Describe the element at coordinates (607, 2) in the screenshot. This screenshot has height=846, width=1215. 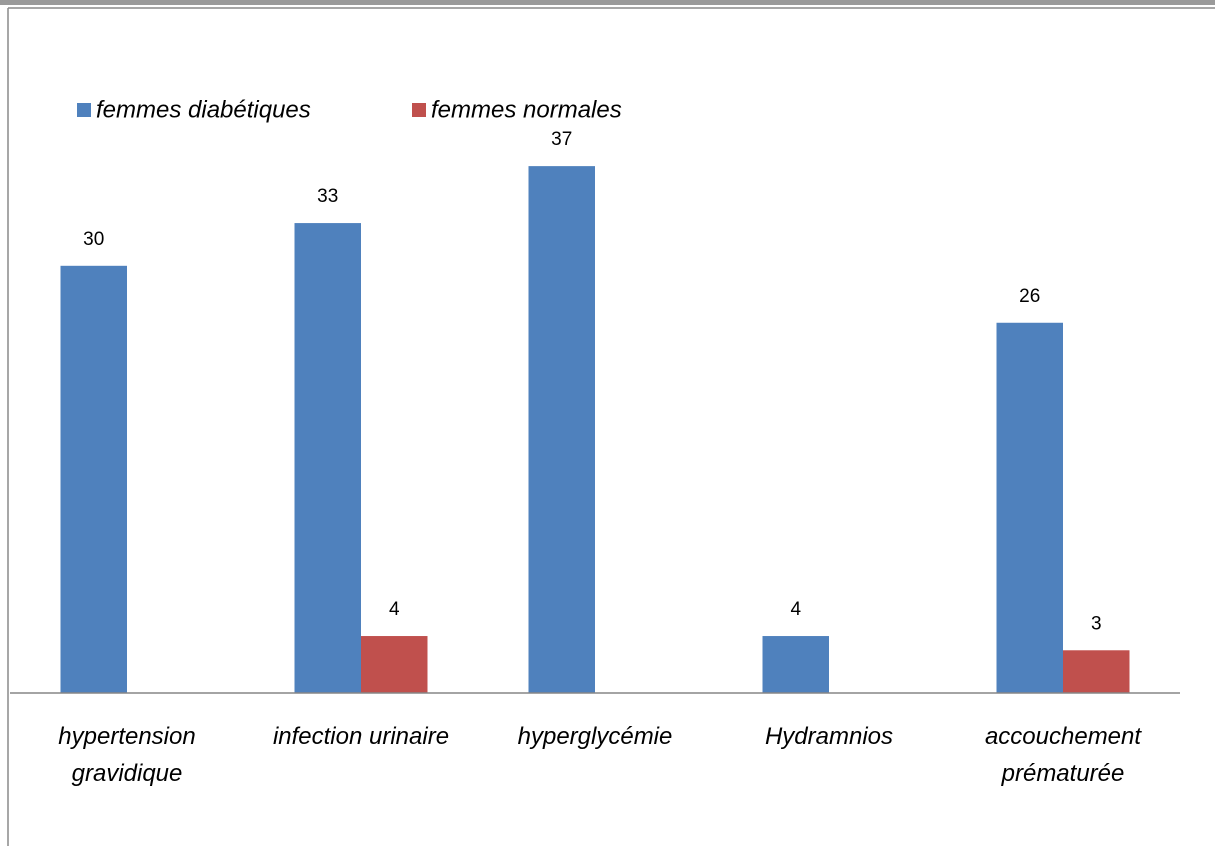
I see `top-bar` at that location.